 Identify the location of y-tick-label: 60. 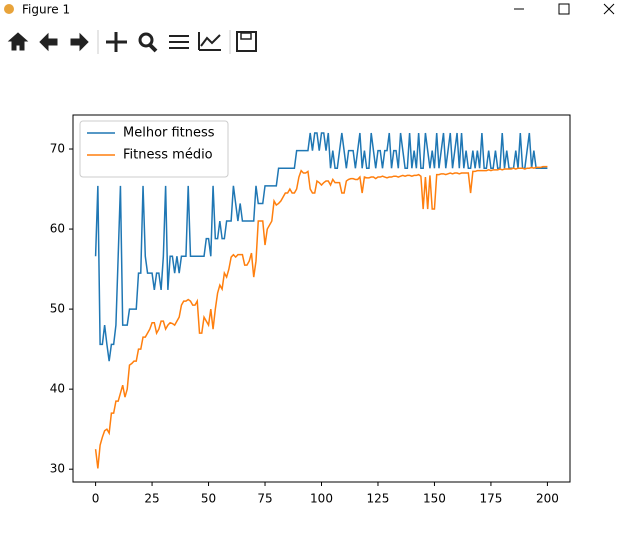
(57, 229).